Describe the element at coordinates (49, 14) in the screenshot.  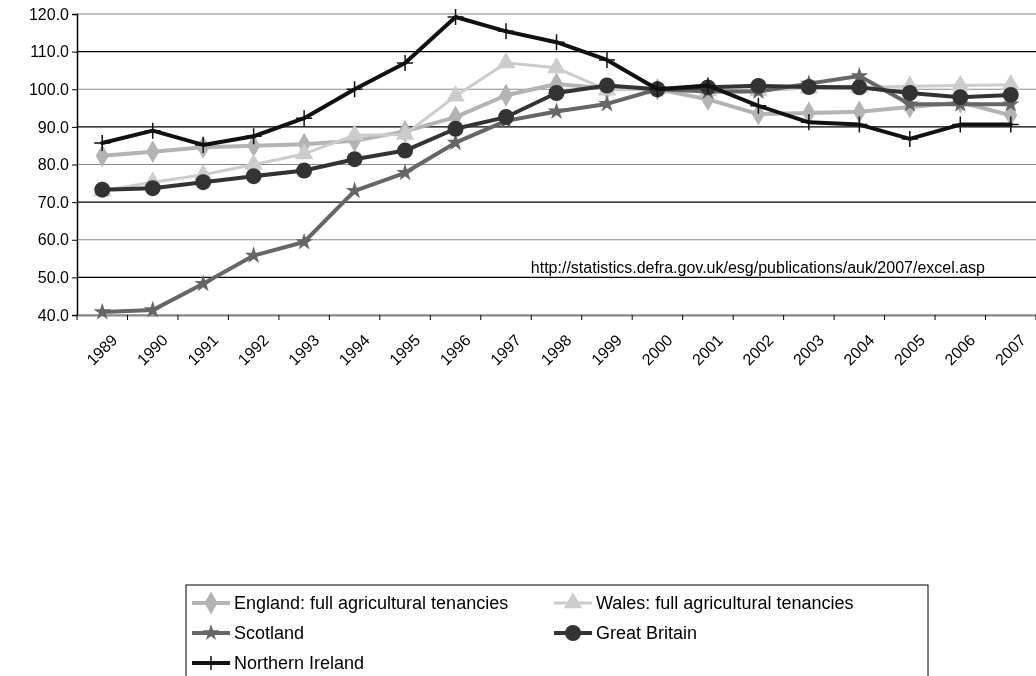
I see `y-tick-label: 120.0` at that location.